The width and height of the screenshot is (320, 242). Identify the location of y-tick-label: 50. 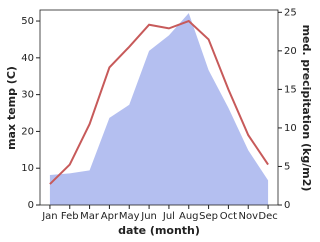
(27, 21).